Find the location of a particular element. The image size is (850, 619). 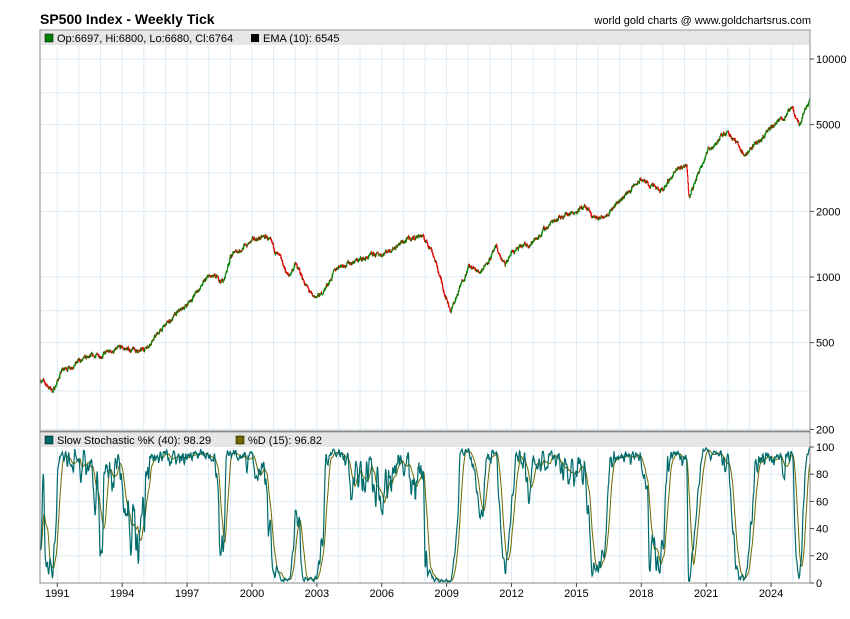

ema-legend-swatch is located at coordinates (255, 38).